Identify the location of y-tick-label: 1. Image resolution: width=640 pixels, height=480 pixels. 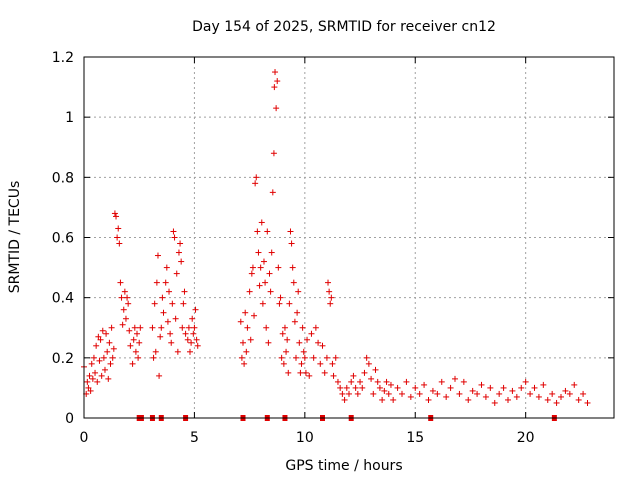
(69, 118).